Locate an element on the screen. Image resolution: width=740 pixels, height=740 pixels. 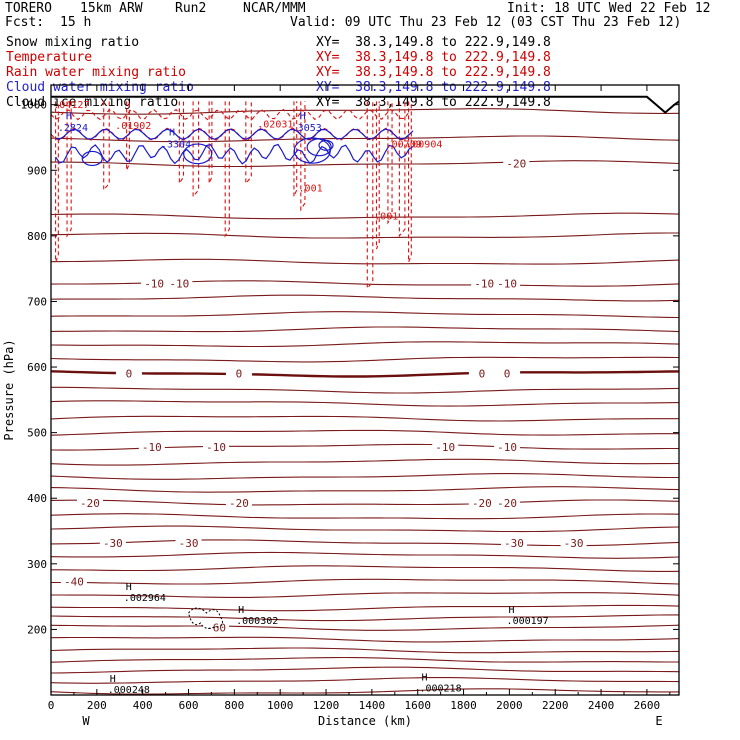
cloud-ice-contour is located at coordinates (205, 618).